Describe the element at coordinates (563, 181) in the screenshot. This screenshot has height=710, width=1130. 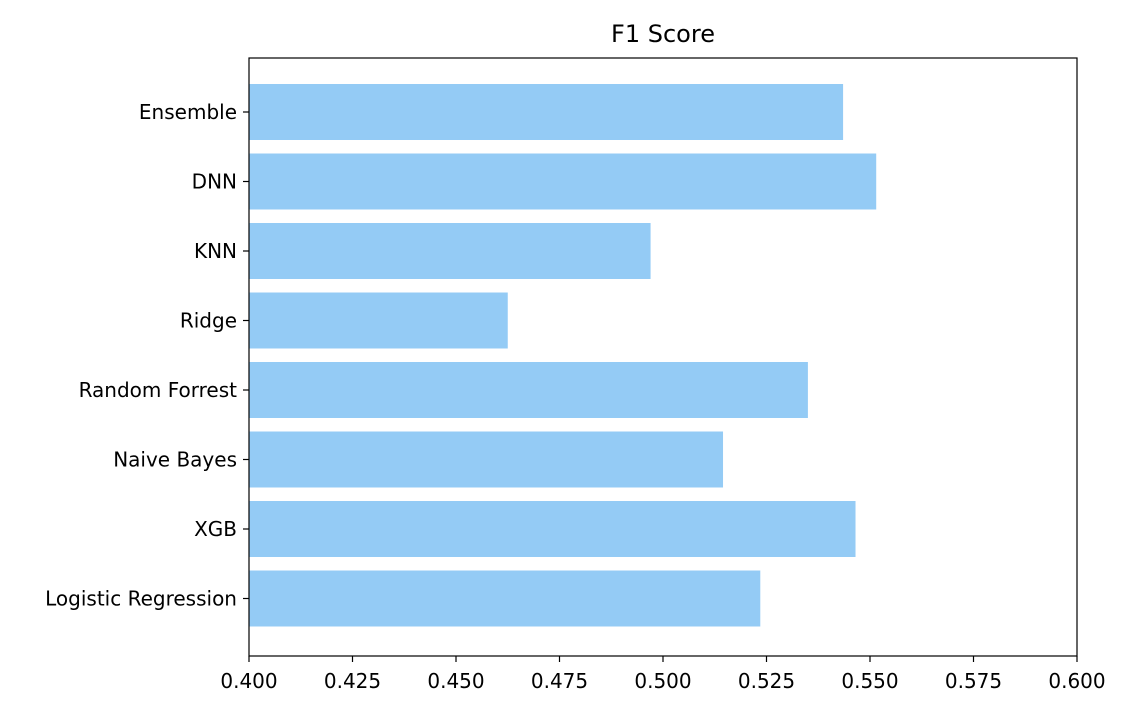
I see `bar-dnn` at that location.